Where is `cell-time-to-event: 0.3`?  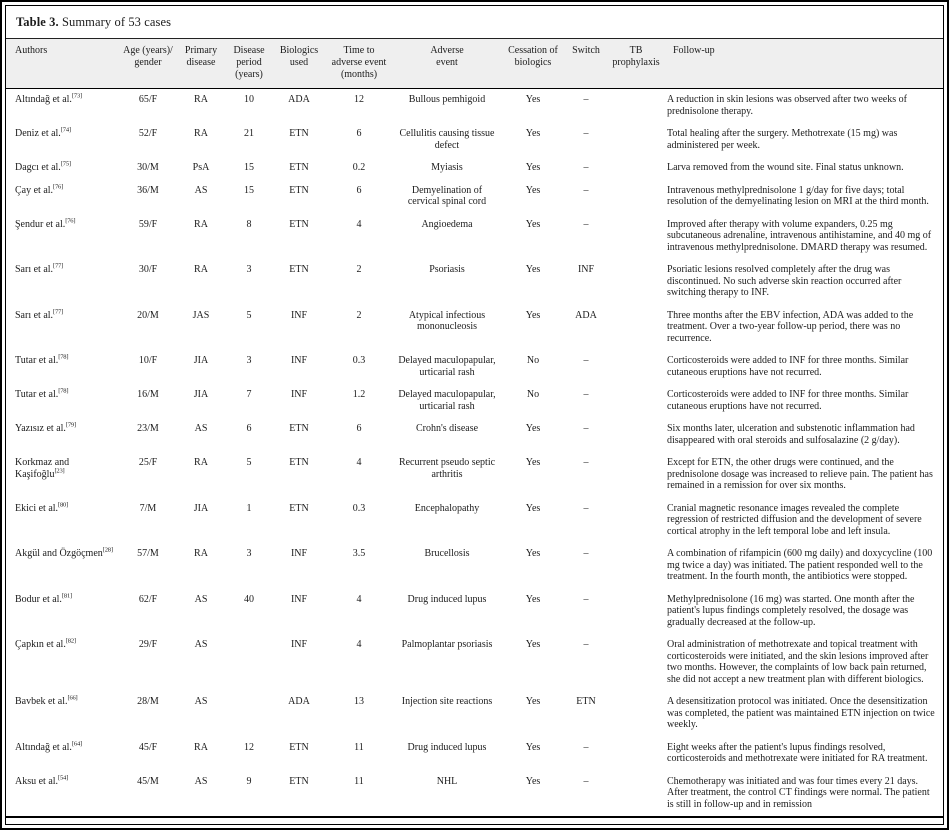 cell-time-to-event: 0.3 is located at coordinates (359, 360).